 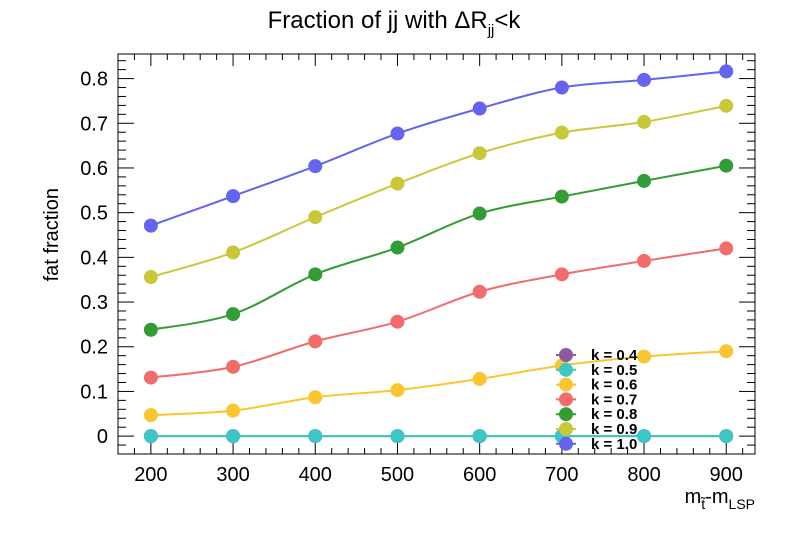 What do you see at coordinates (614, 355) in the screenshot?
I see `legend-label: k = 0.4` at bounding box center [614, 355].